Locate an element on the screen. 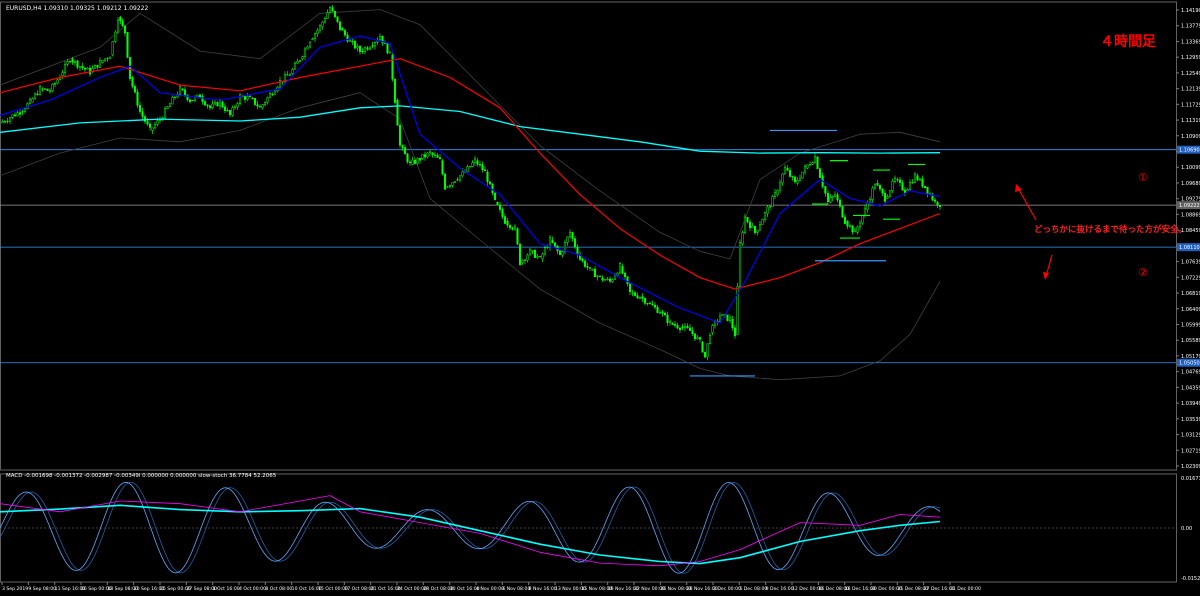 This screenshot has height=596, width=1200. price-tick-label: 1.08869 is located at coordinates (1190, 215).